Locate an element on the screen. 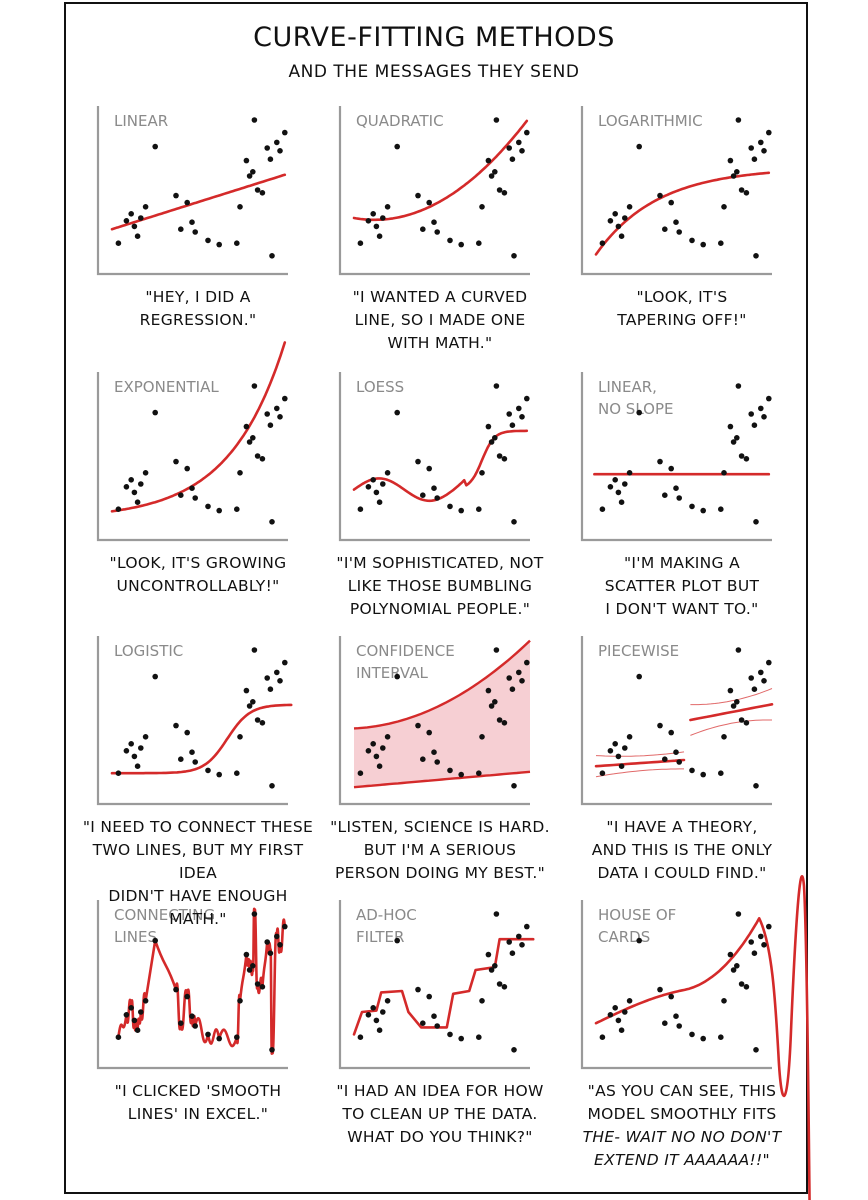 Image resolution: width=868 pixels, height=1200 pixels. comic-title: CURVE-FITTING METHODS is located at coordinates (434, 37).